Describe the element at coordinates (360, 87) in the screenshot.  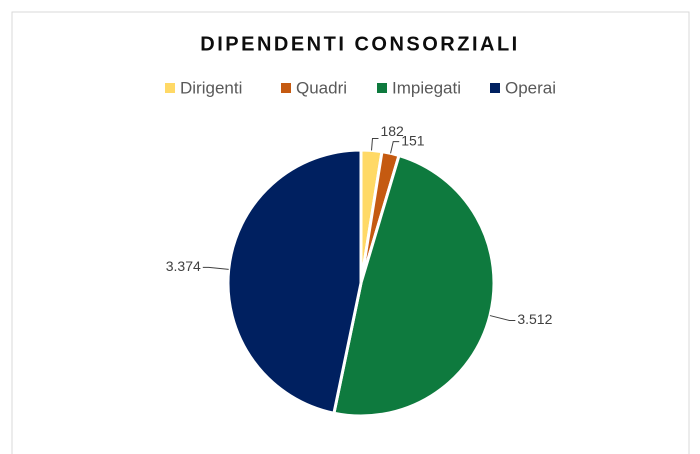
I see `legend: Dirigenti Quadri Impiegati Operai` at that location.